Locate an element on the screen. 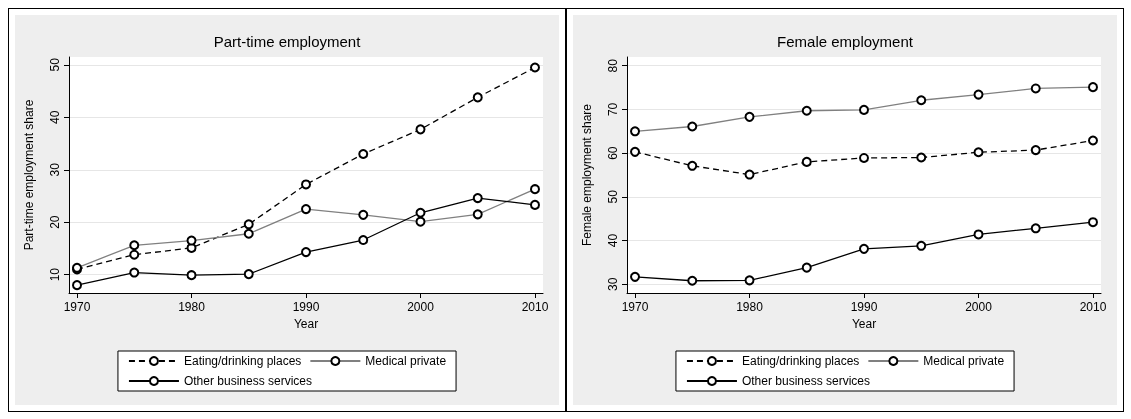  chart-title: Female employment is located at coordinates (845, 41).